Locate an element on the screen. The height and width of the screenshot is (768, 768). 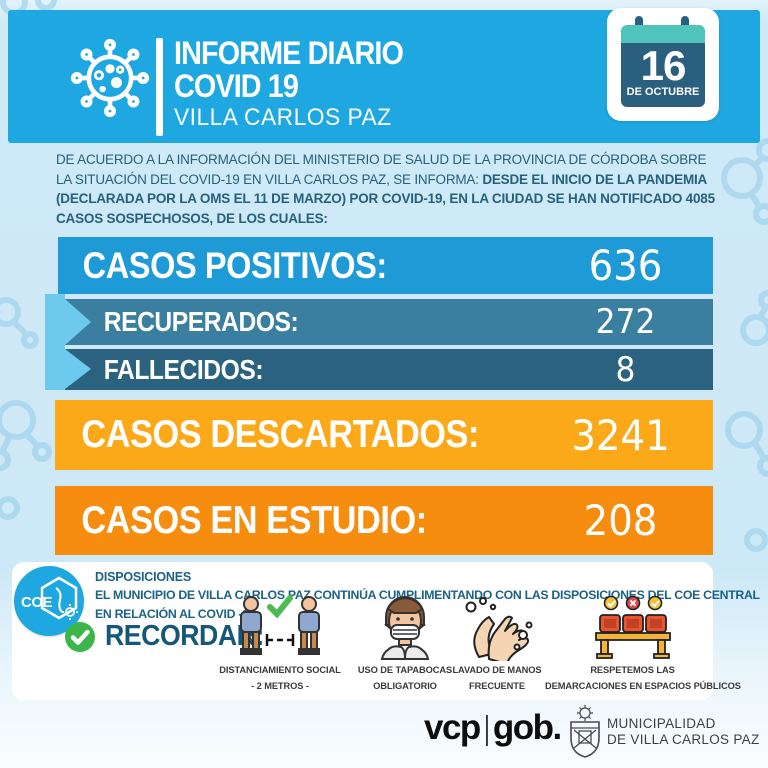
stat-value: 3241 is located at coordinates (620, 435).